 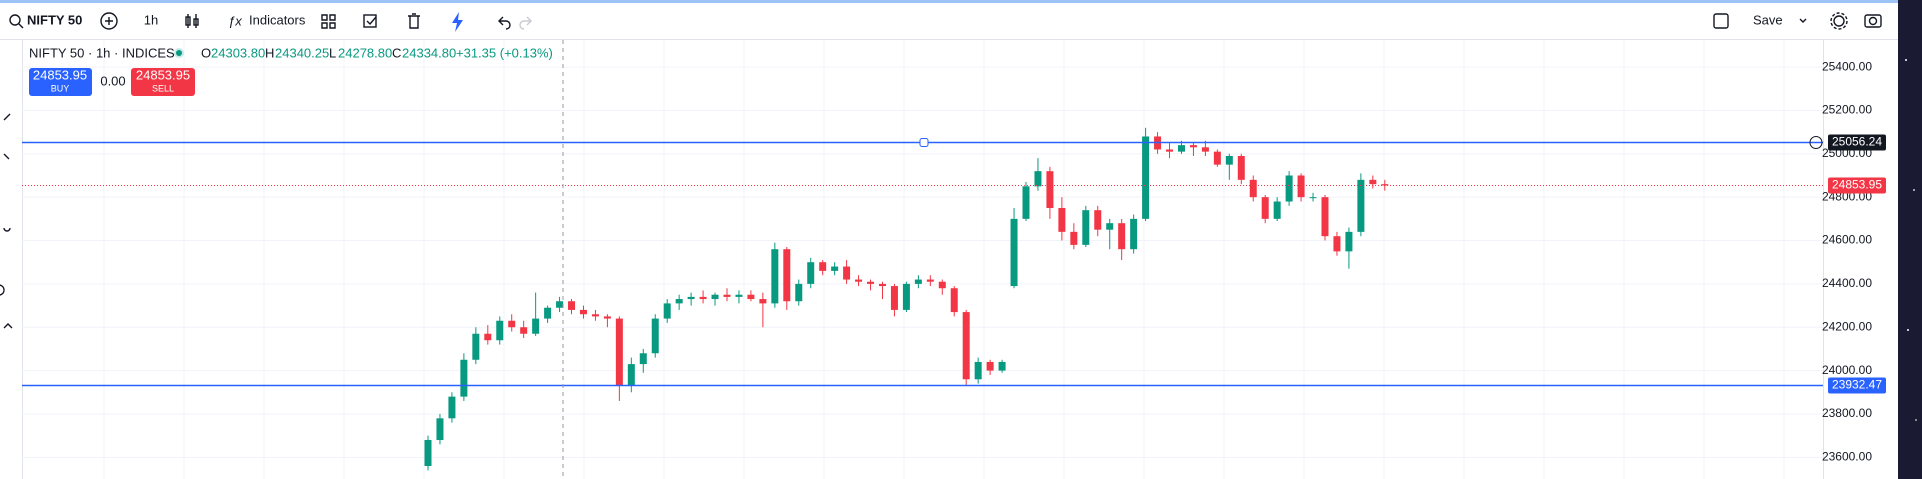 What do you see at coordinates (102, 52) in the screenshot?
I see `legend-title: NIFTY 50 · 1h · INDICES` at bounding box center [102, 52].